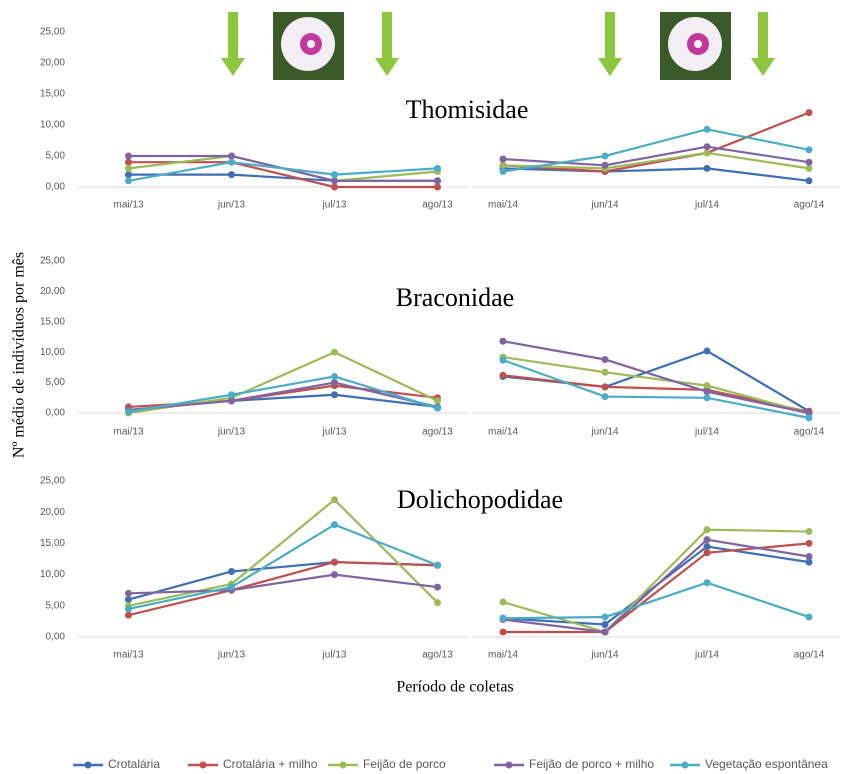 Image resolution: width=848 pixels, height=774 pixels. I want to click on legend-label: Vegetação espontânea, so click(766, 764).